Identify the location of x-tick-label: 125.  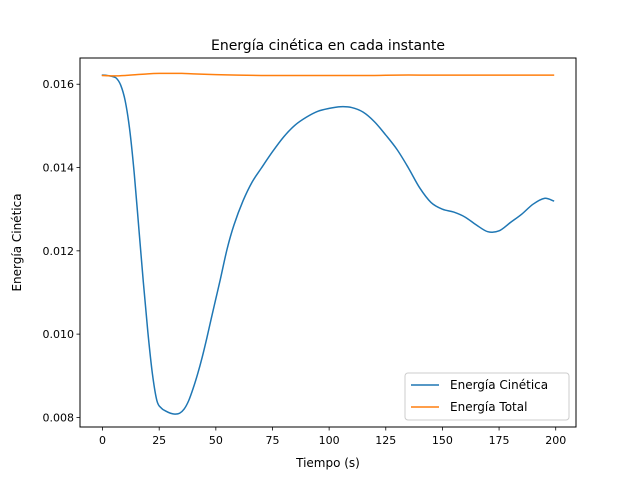
(385, 440).